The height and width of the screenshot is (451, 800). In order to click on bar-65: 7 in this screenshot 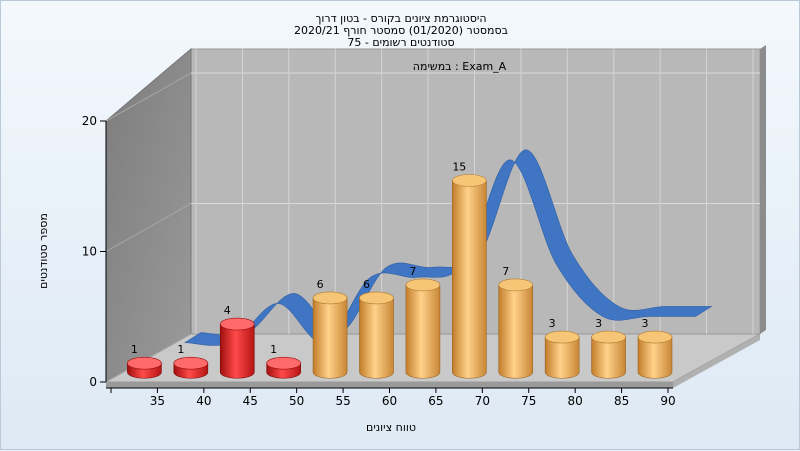, I will do `click(423, 322)`.